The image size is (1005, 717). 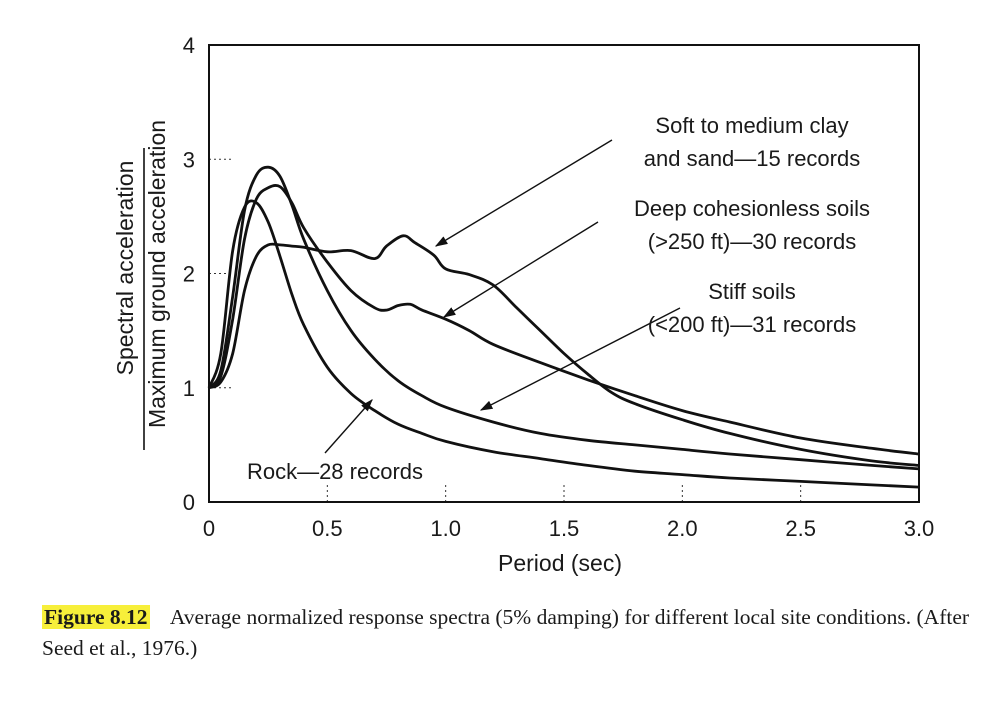 What do you see at coordinates (157, 274) in the screenshot?
I see `y-axis-label-denominator: Maximum ground acceleration` at bounding box center [157, 274].